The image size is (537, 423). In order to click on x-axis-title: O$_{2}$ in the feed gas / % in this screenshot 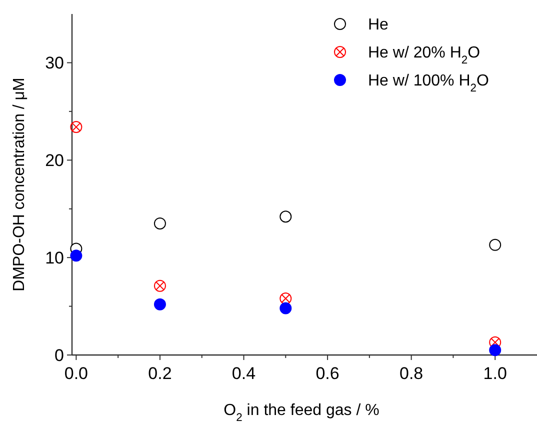, I will do `click(302, 412)`.